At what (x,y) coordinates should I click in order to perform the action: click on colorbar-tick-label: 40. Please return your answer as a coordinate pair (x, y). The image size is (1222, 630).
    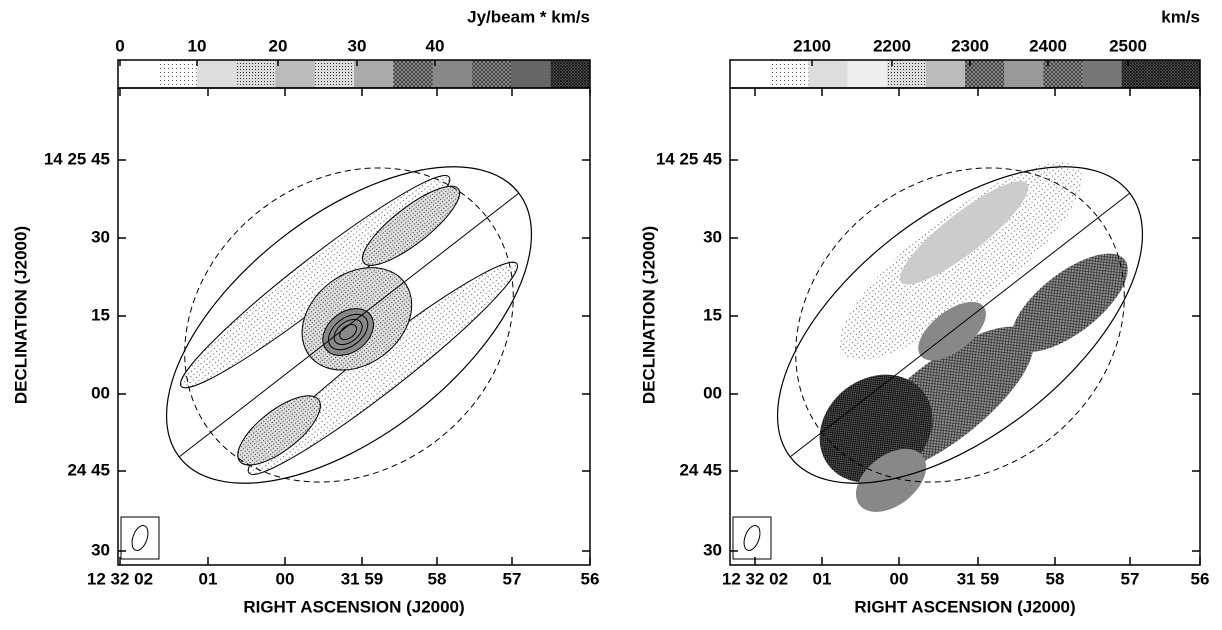
    Looking at the image, I should click on (435, 45).